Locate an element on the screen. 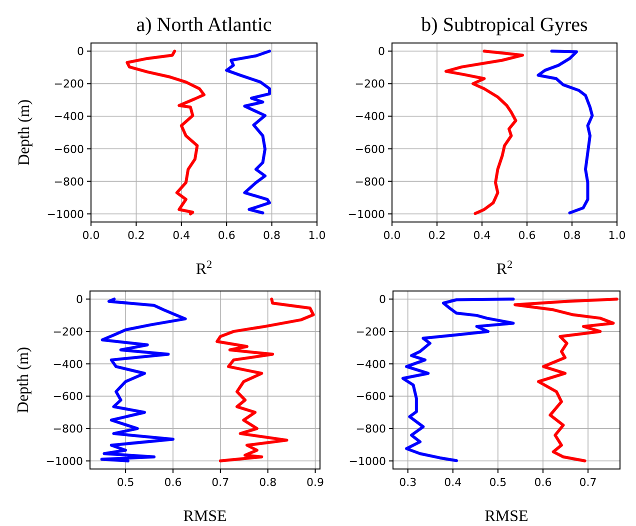 This screenshot has height=526, width=636. x-tick-label: 0.3 is located at coordinates (408, 482).